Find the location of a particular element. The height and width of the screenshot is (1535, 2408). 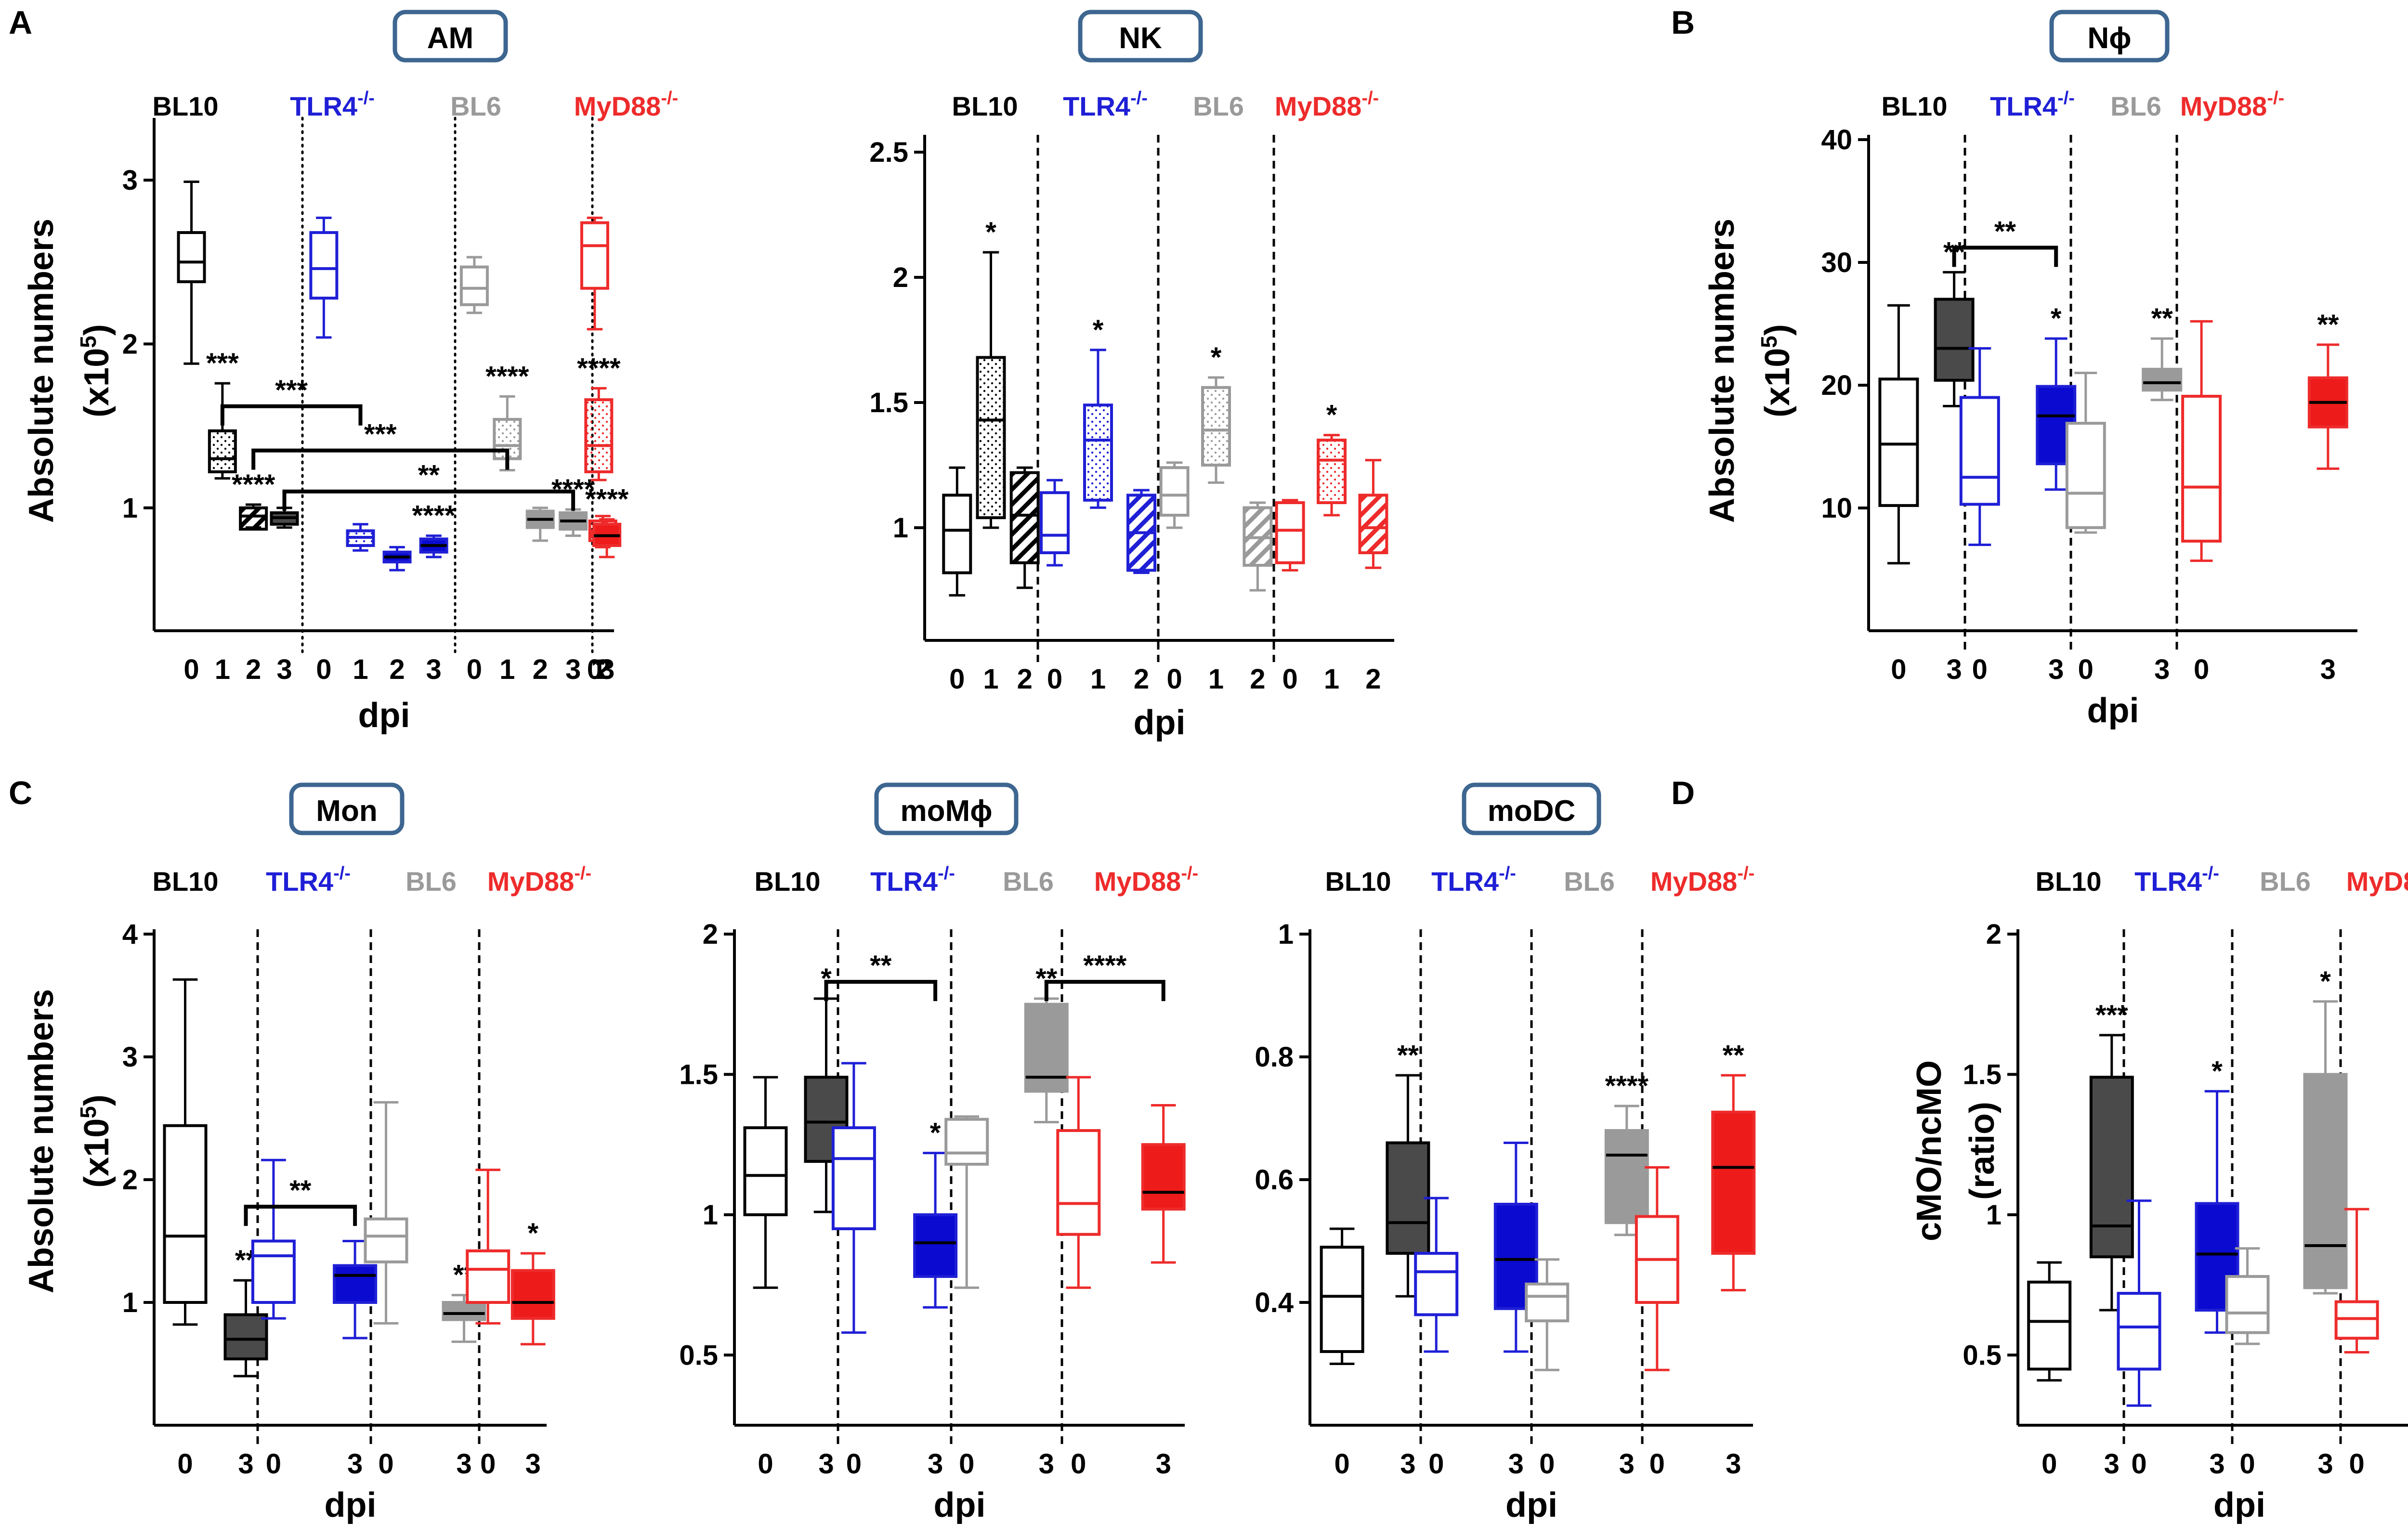

significance-marker: **** is located at coordinates (1627, 1086).